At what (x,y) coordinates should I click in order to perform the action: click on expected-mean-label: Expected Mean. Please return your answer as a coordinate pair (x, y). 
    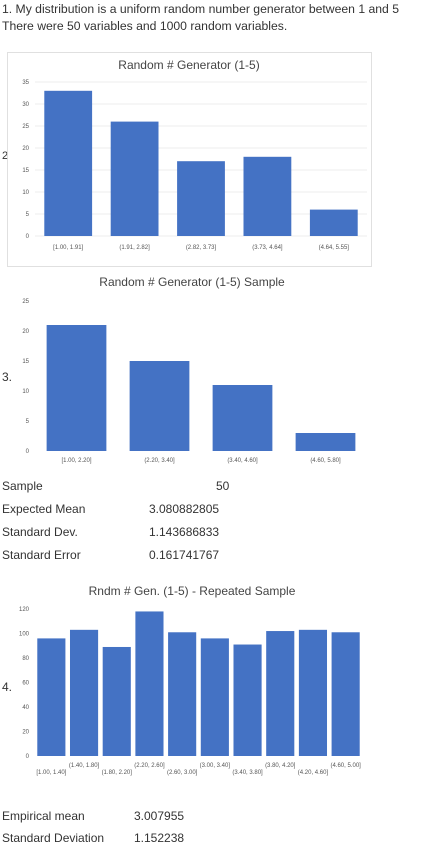
    Looking at the image, I should click on (44, 509).